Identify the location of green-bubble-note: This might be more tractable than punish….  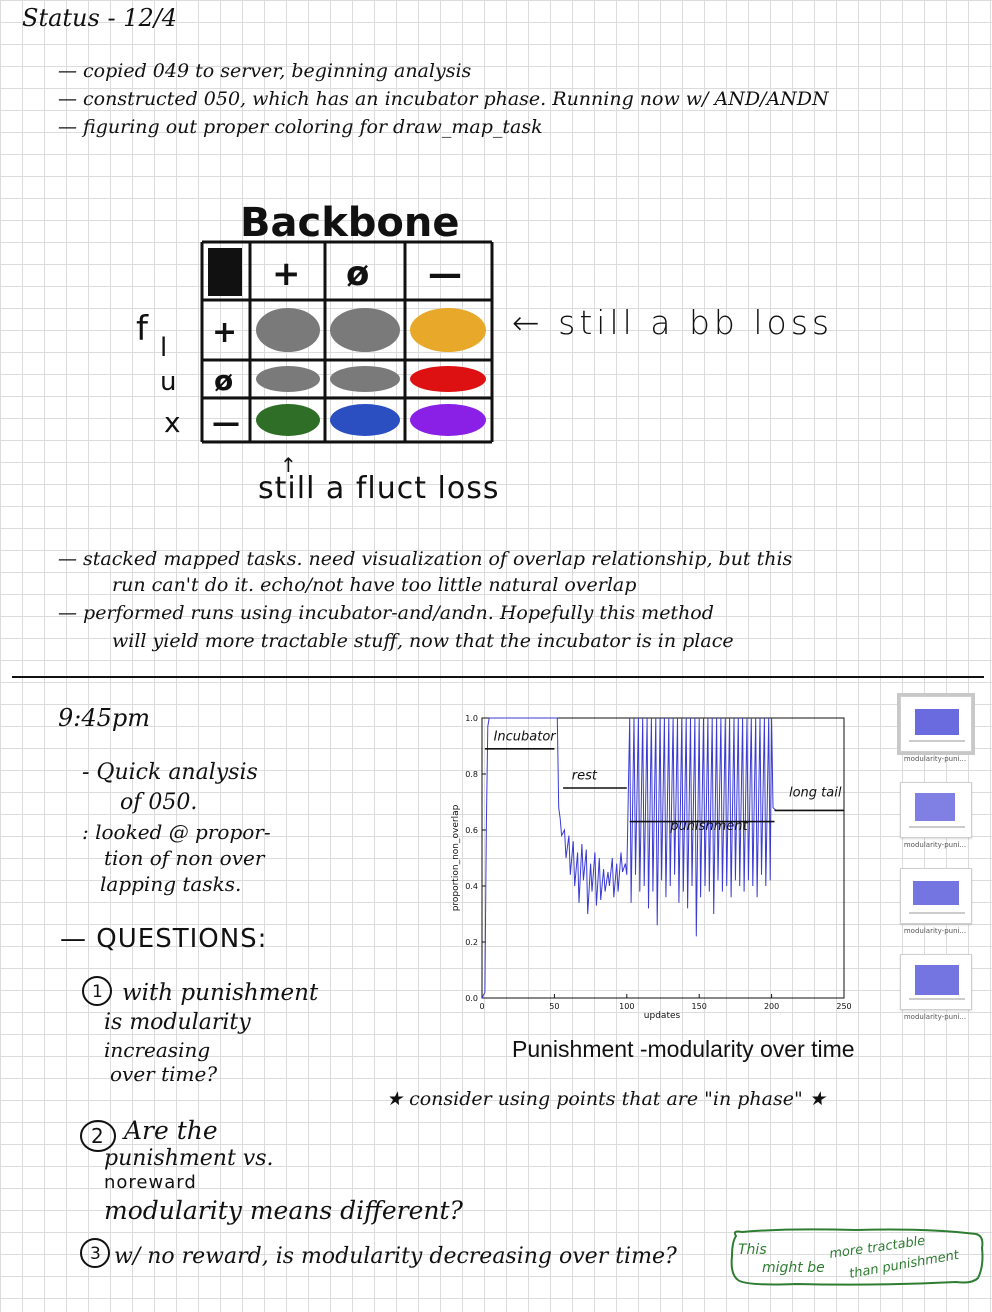
(857, 1257).